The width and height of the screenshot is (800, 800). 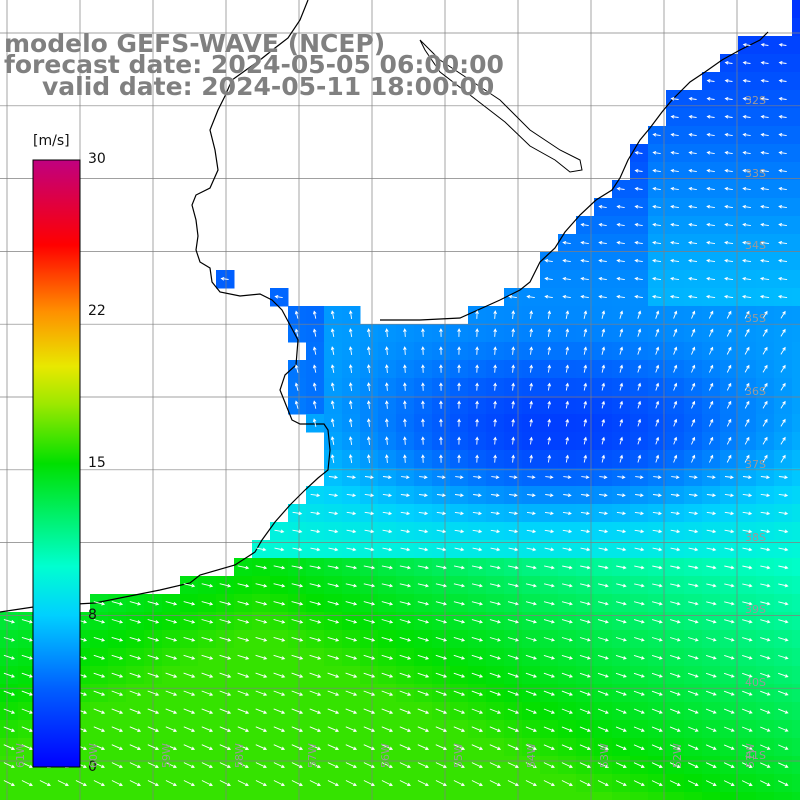 What do you see at coordinates (97, 159) in the screenshot?
I see `colorbar-tick-30: 30` at bounding box center [97, 159].